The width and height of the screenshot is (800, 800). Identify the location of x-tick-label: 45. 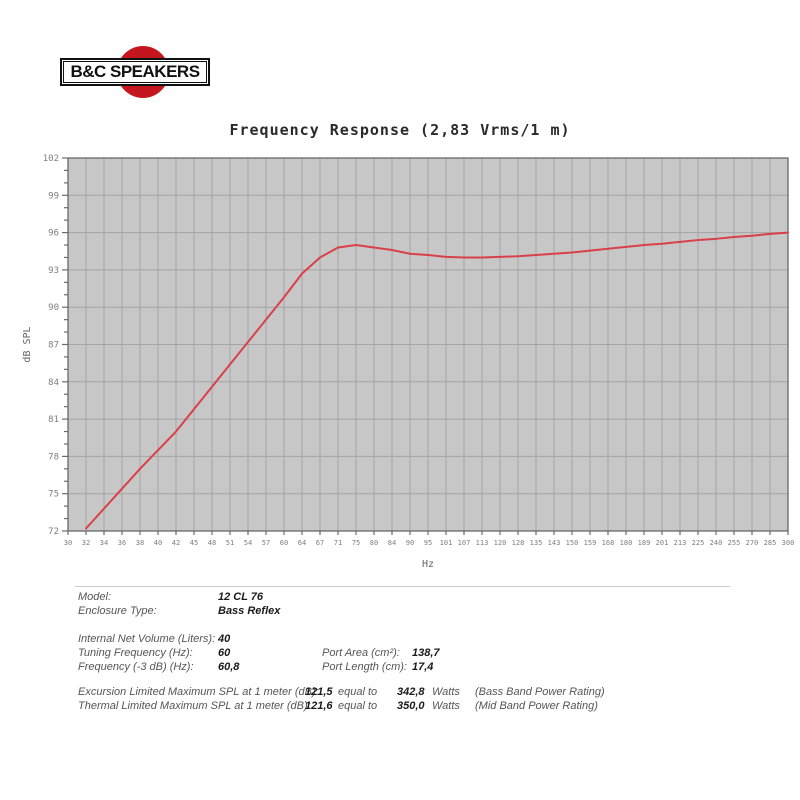
(194, 543).